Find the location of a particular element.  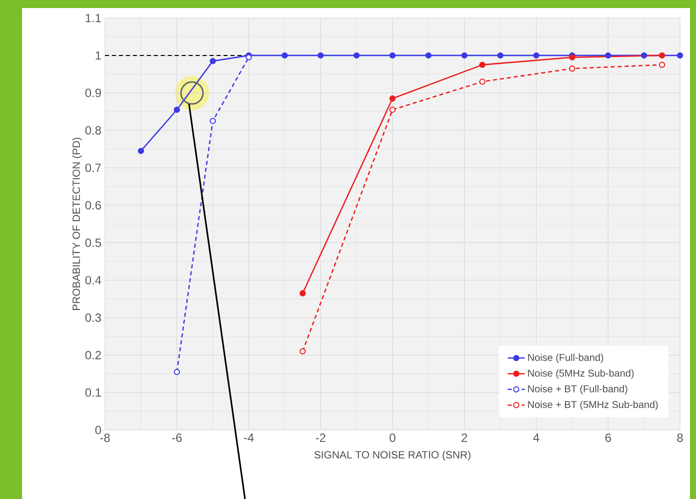

y-axis-title: PROBABILITY OF DETECTION (PD) is located at coordinates (77, 224).